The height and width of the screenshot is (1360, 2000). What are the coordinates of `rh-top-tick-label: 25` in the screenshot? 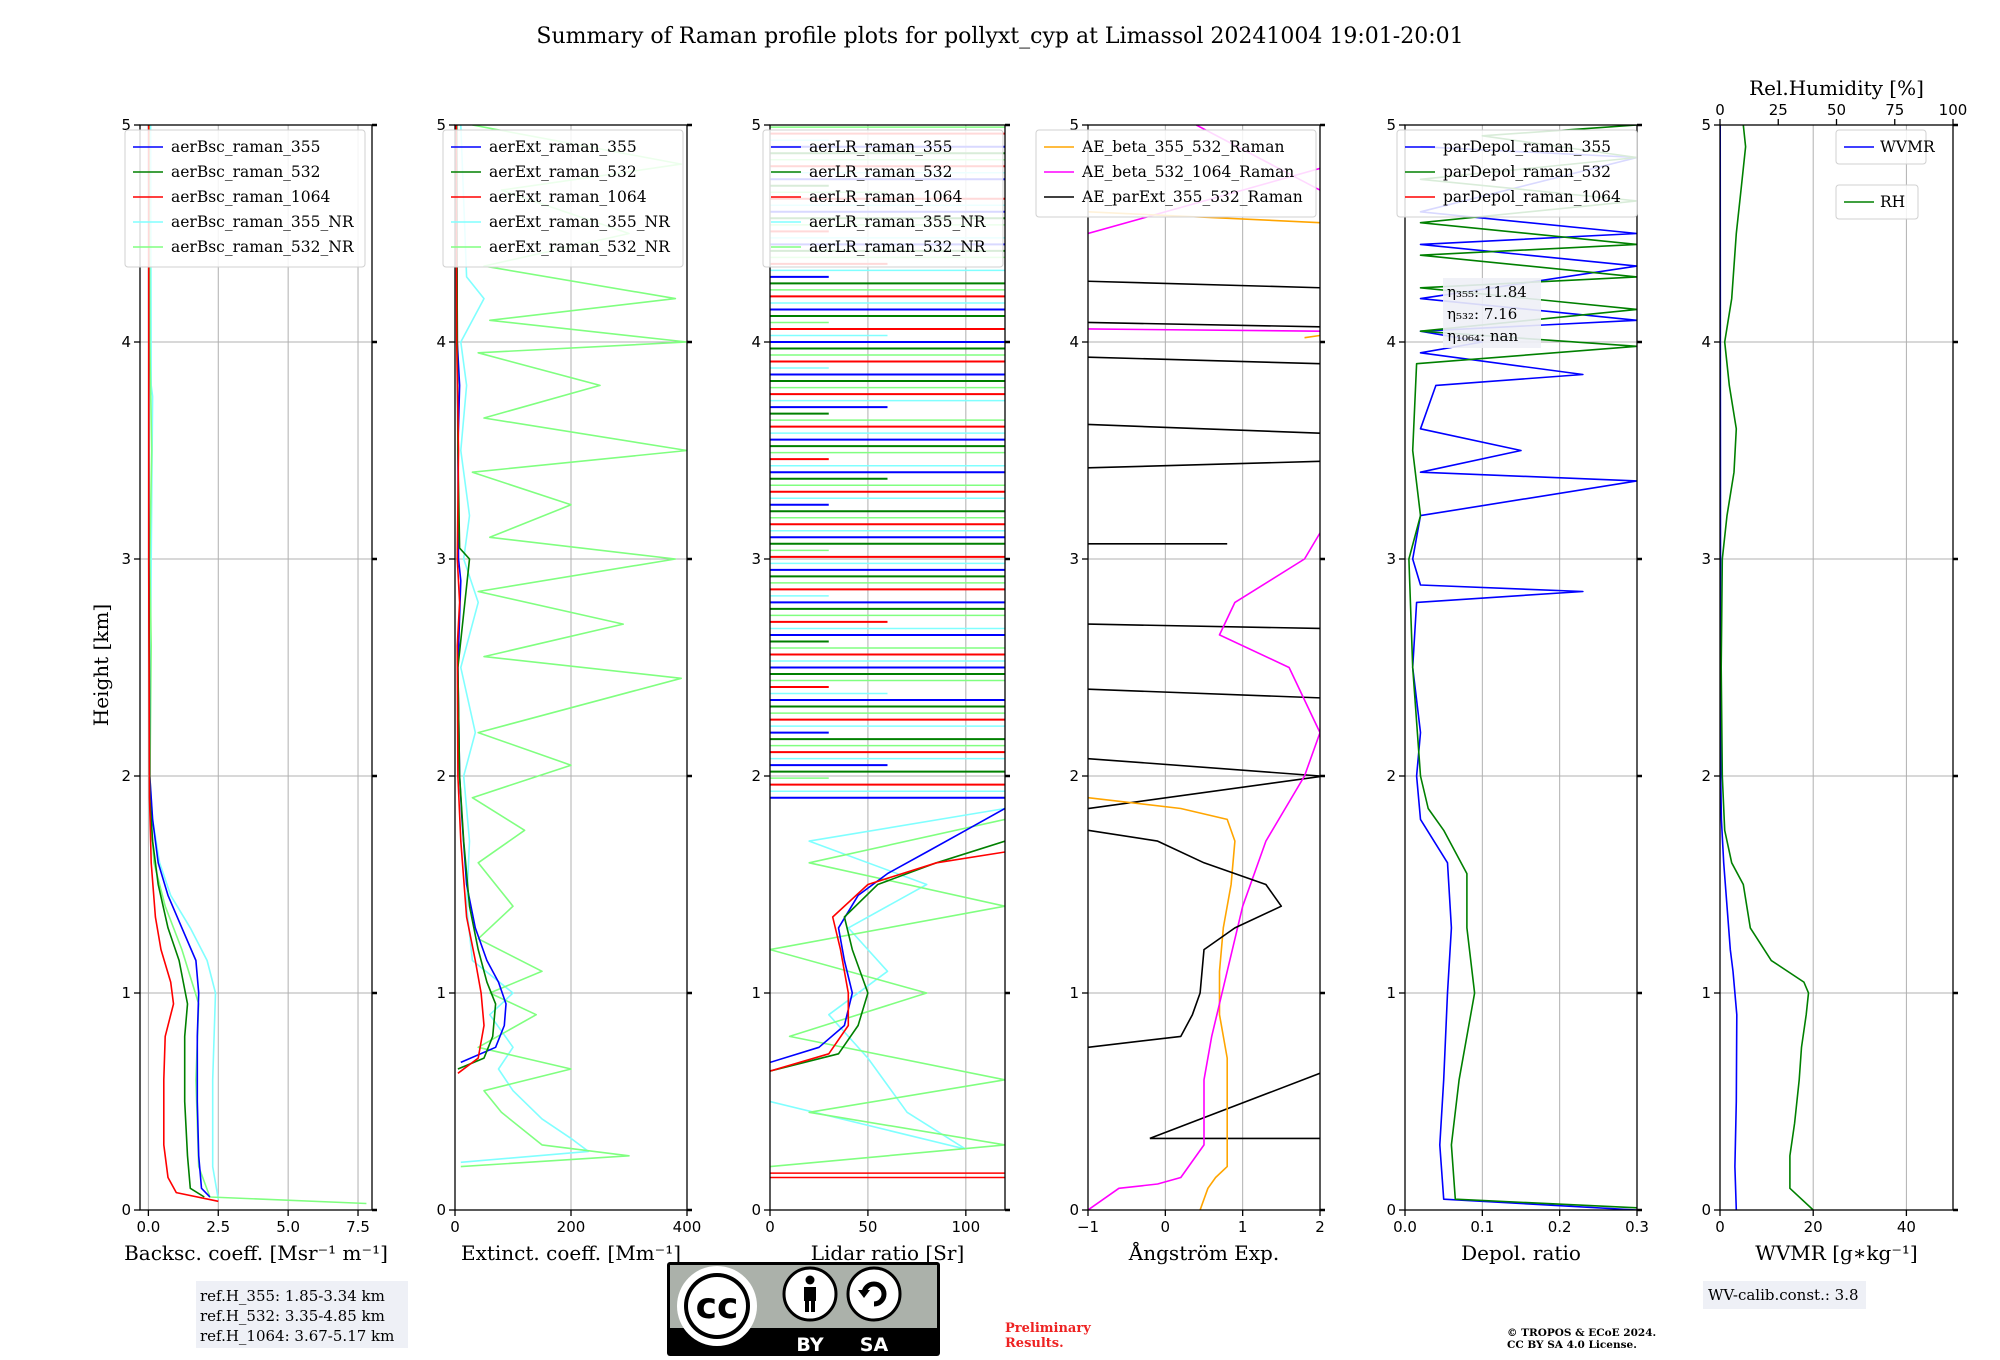 It's located at (1778, 110).